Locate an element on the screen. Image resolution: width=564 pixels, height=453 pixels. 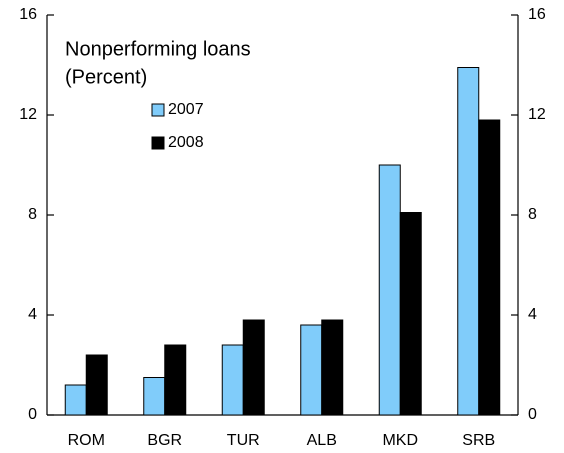
chart-subtitle: (Percent) is located at coordinates (106, 77).